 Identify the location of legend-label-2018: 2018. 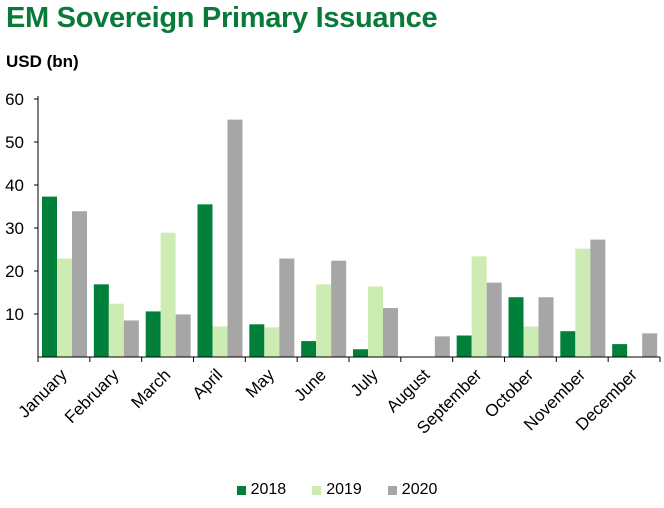
(268, 489).